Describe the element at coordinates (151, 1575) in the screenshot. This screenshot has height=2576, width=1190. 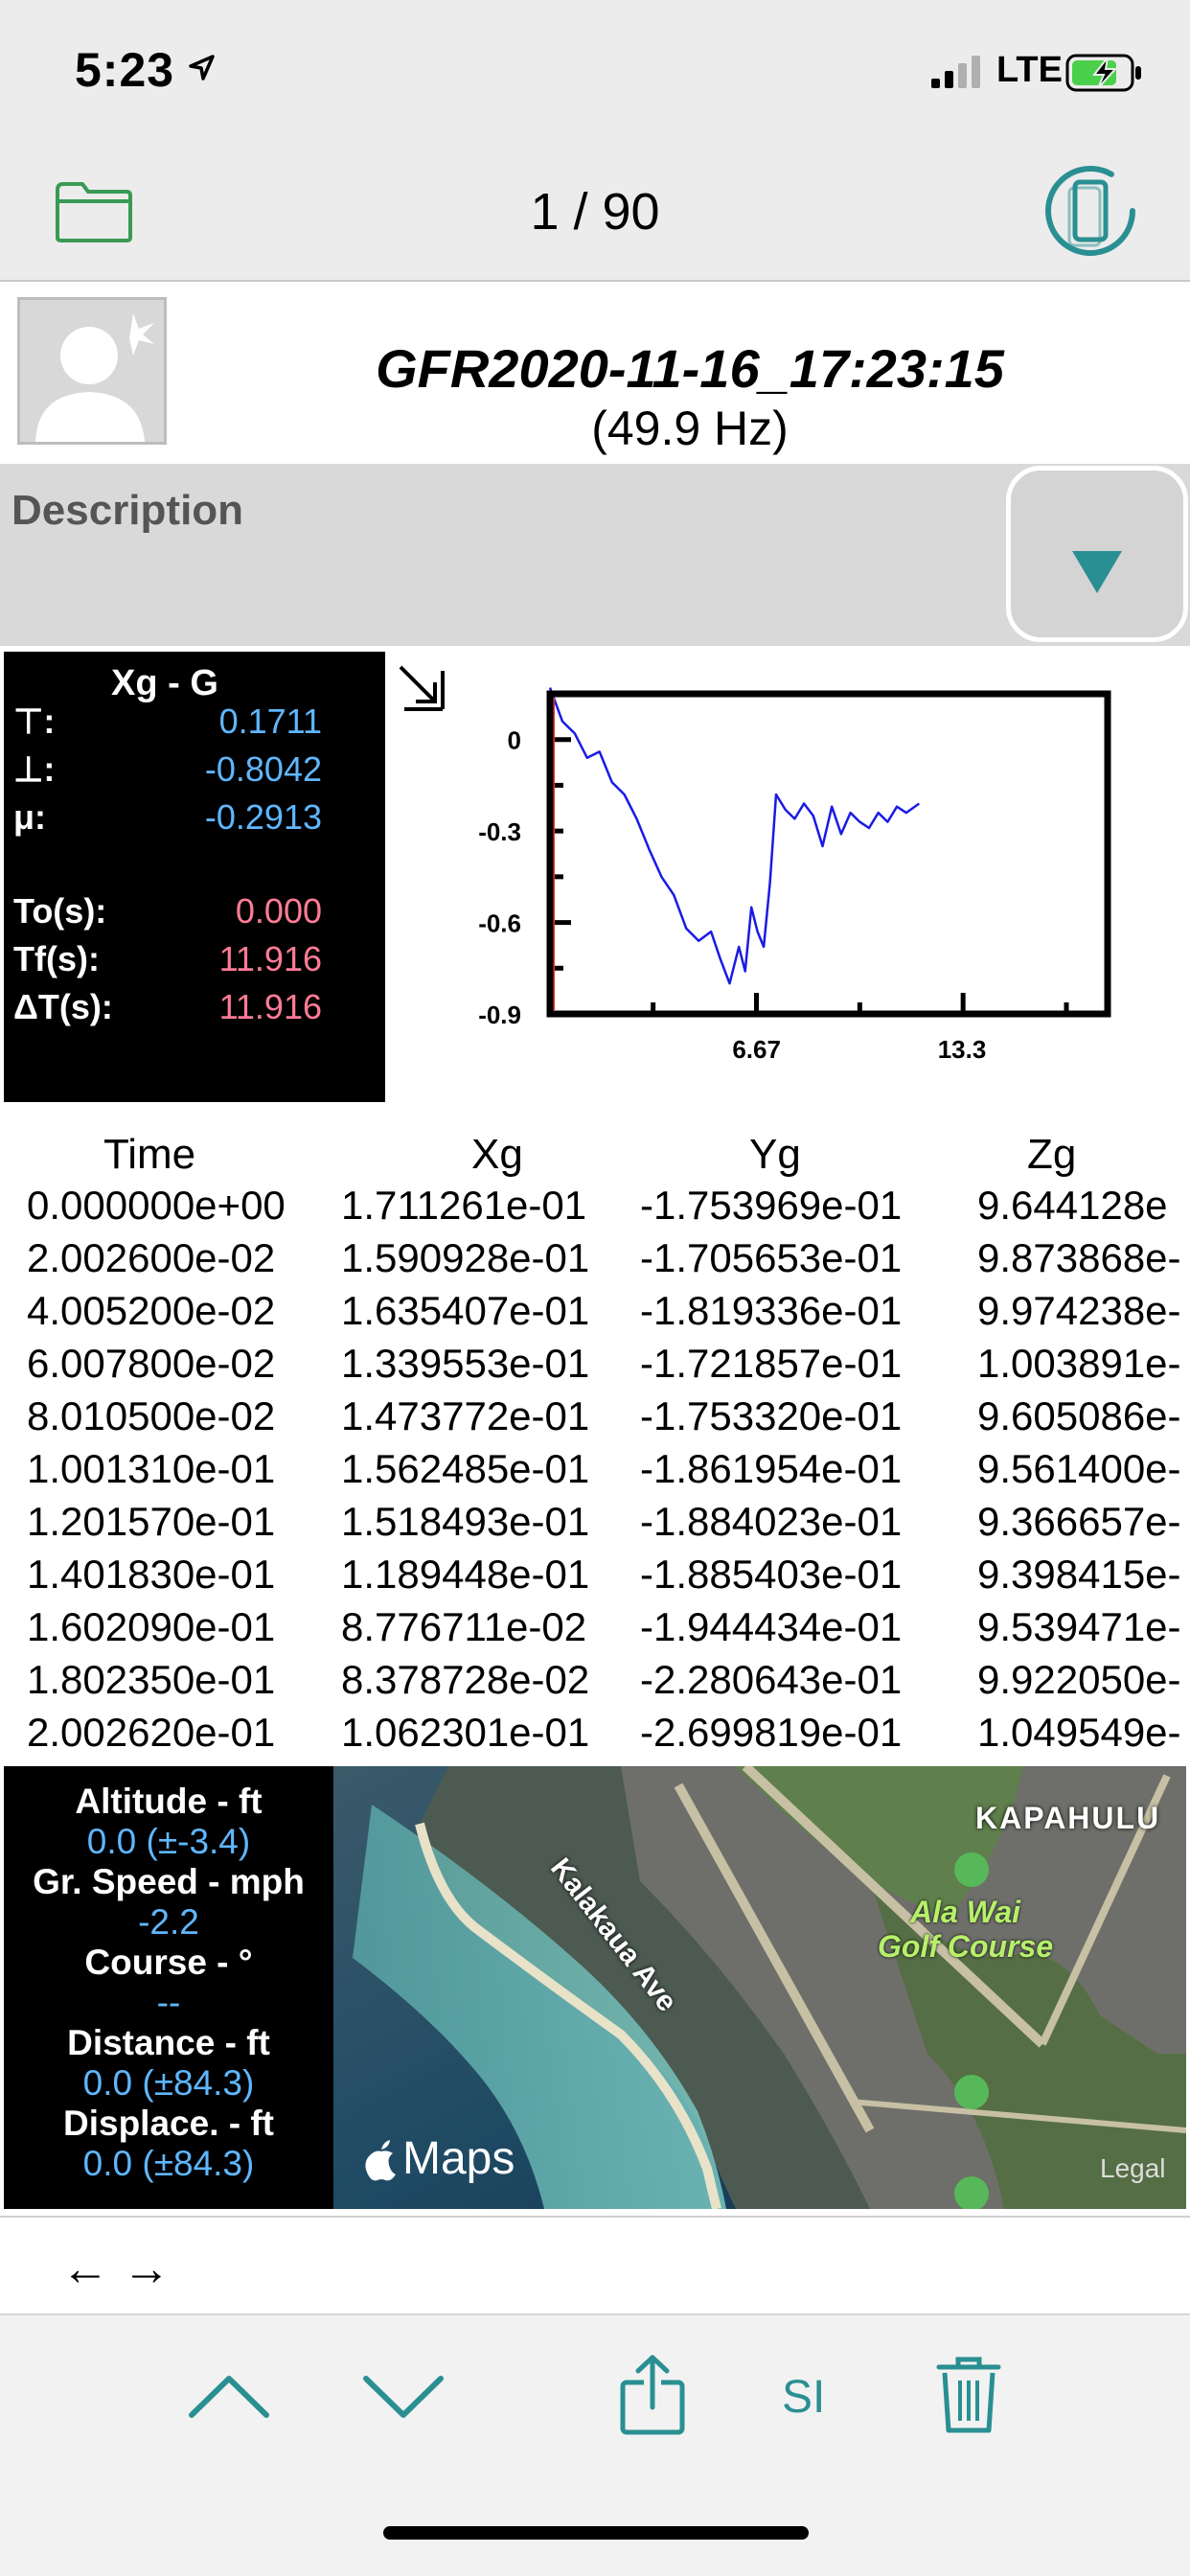
I see `table-cell: 1.401830e-01` at that location.